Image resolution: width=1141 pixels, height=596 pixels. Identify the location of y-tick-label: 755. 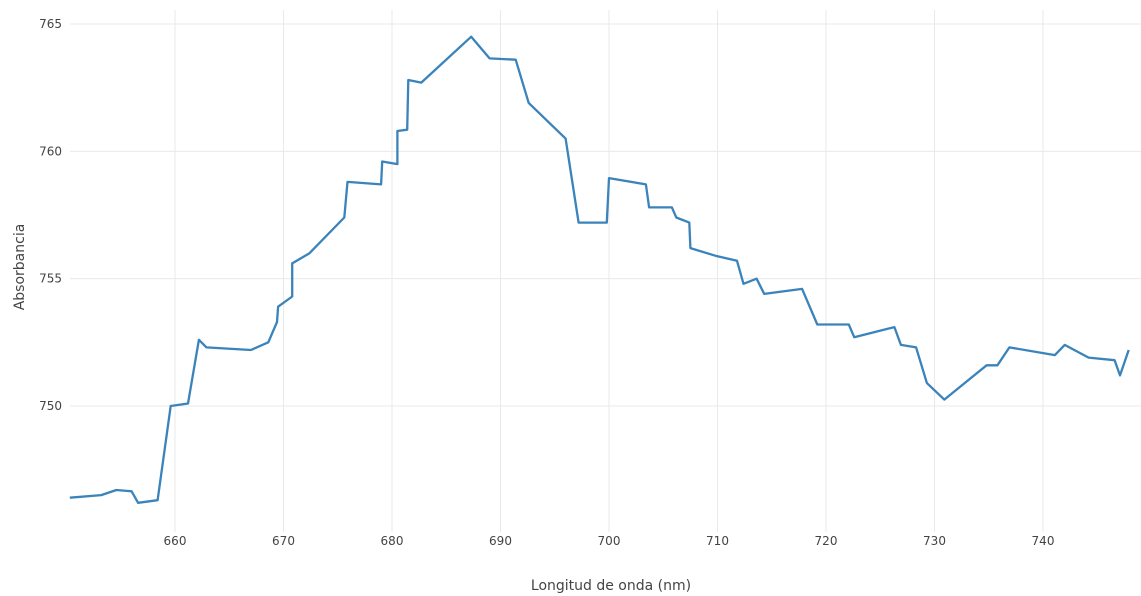
(50, 279).